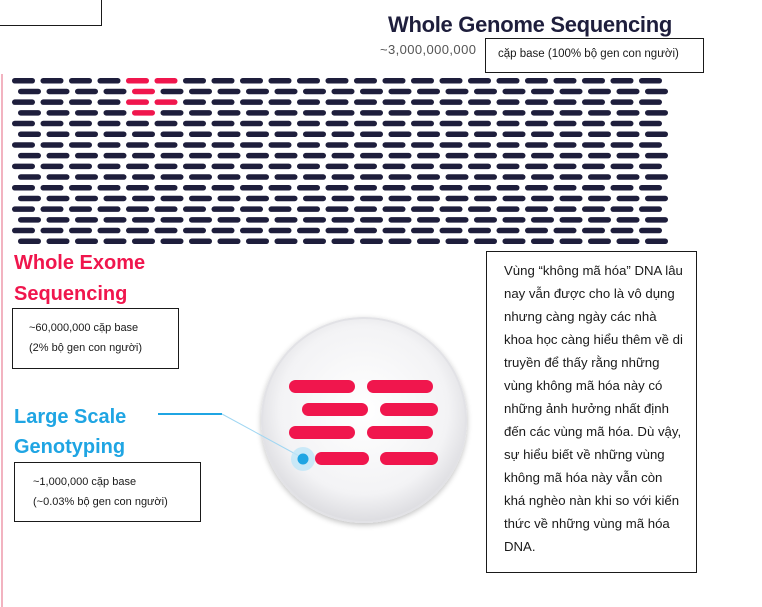  Describe the element at coordinates (100, 502) in the screenshot. I see `lsg-percent: (~0.03% bộ gen con người)` at that location.